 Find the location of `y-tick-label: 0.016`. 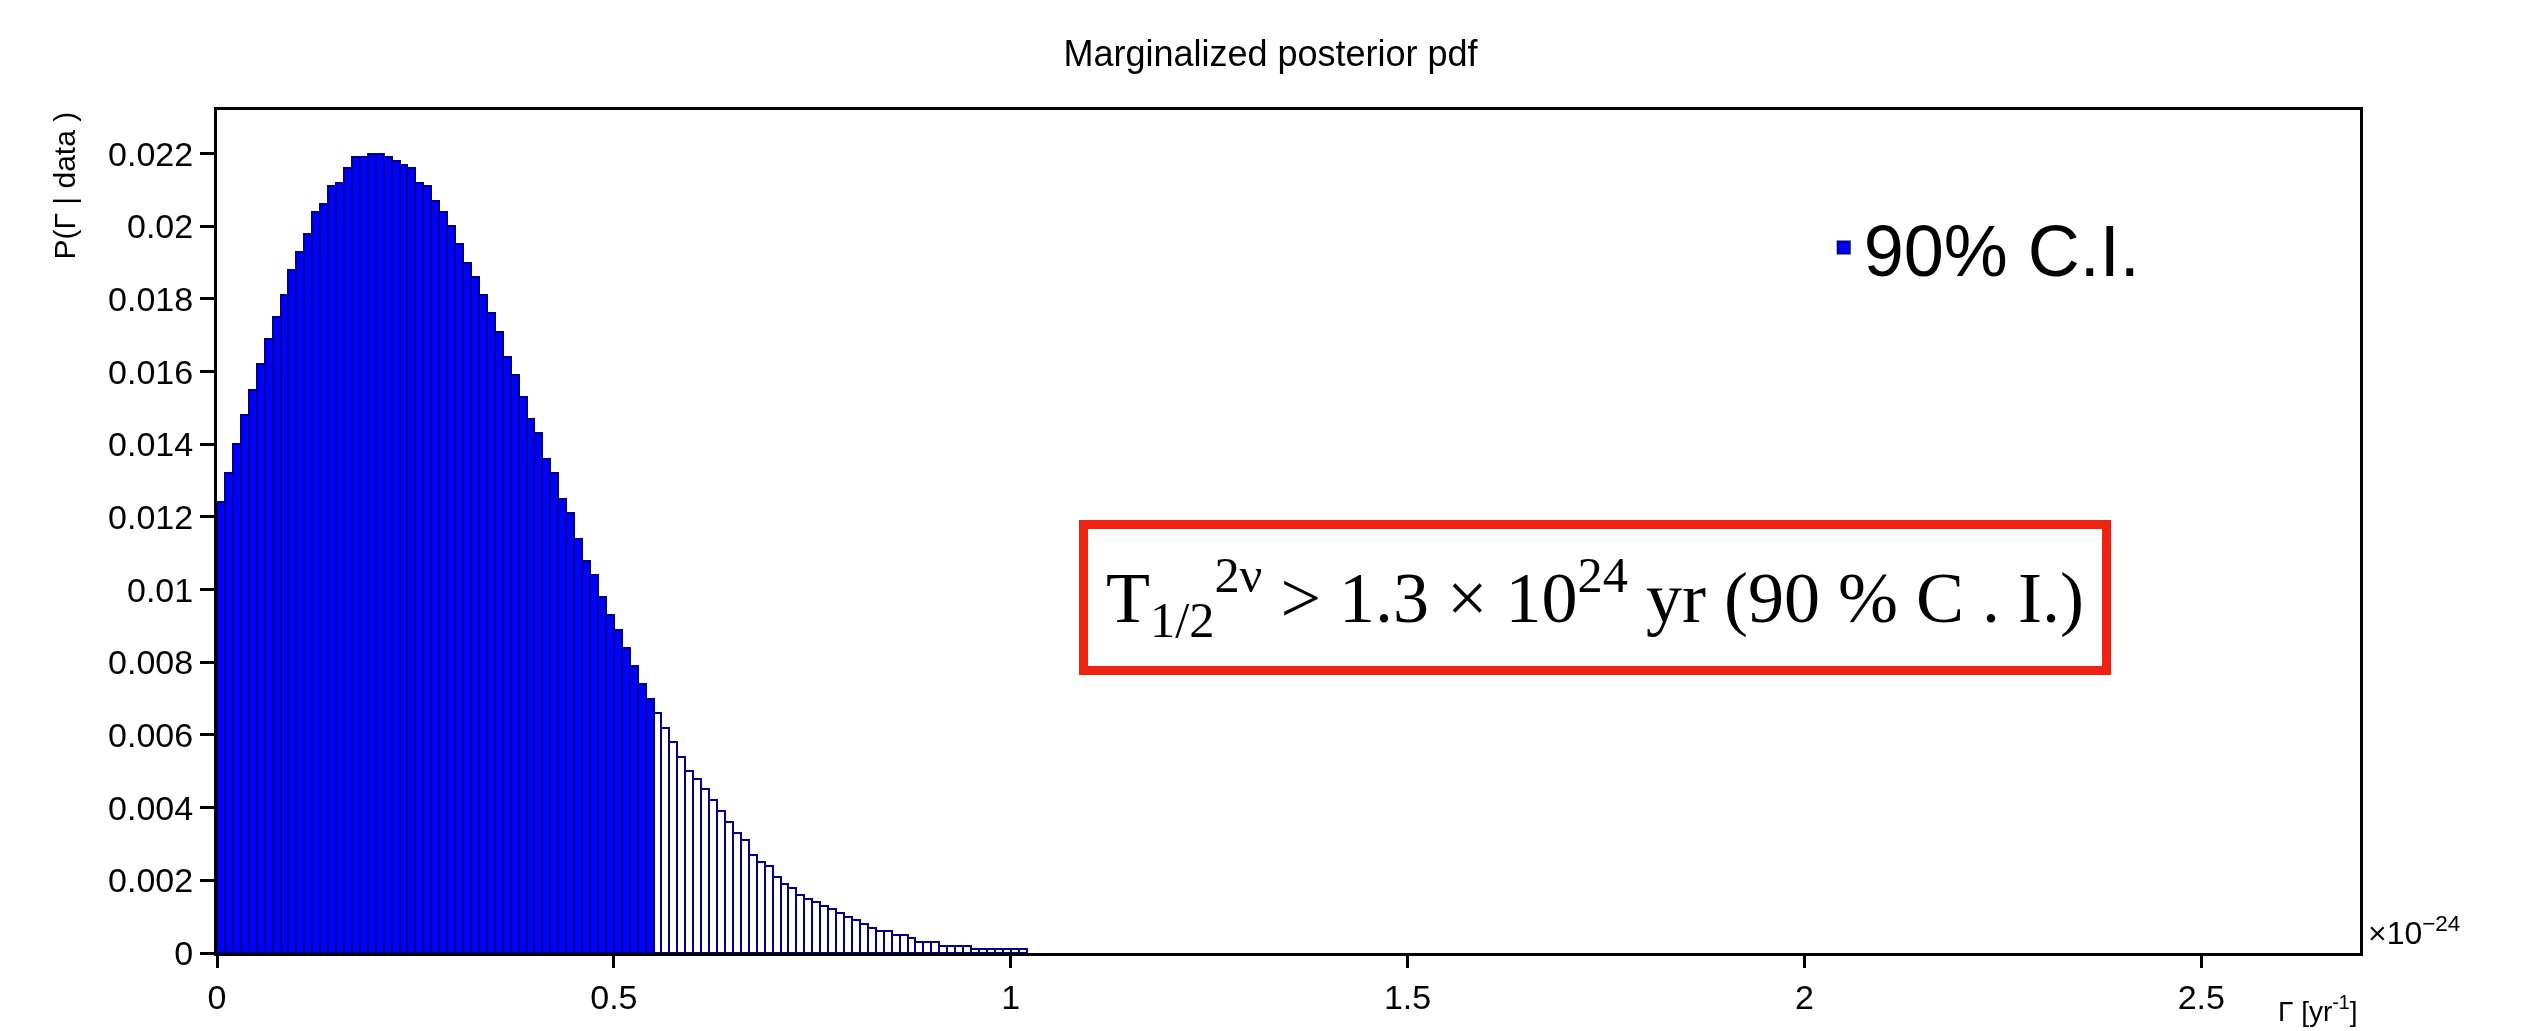

y-tick-label: 0.016 is located at coordinates (151, 371).